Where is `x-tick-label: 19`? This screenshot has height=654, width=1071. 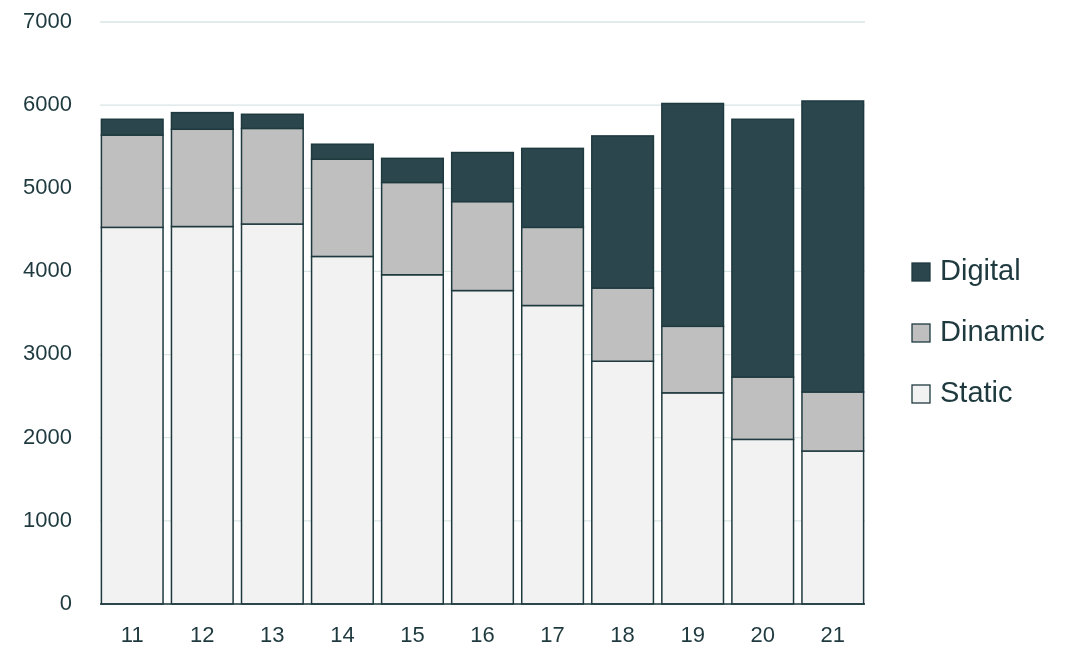 x-tick-label: 19 is located at coordinates (692, 634).